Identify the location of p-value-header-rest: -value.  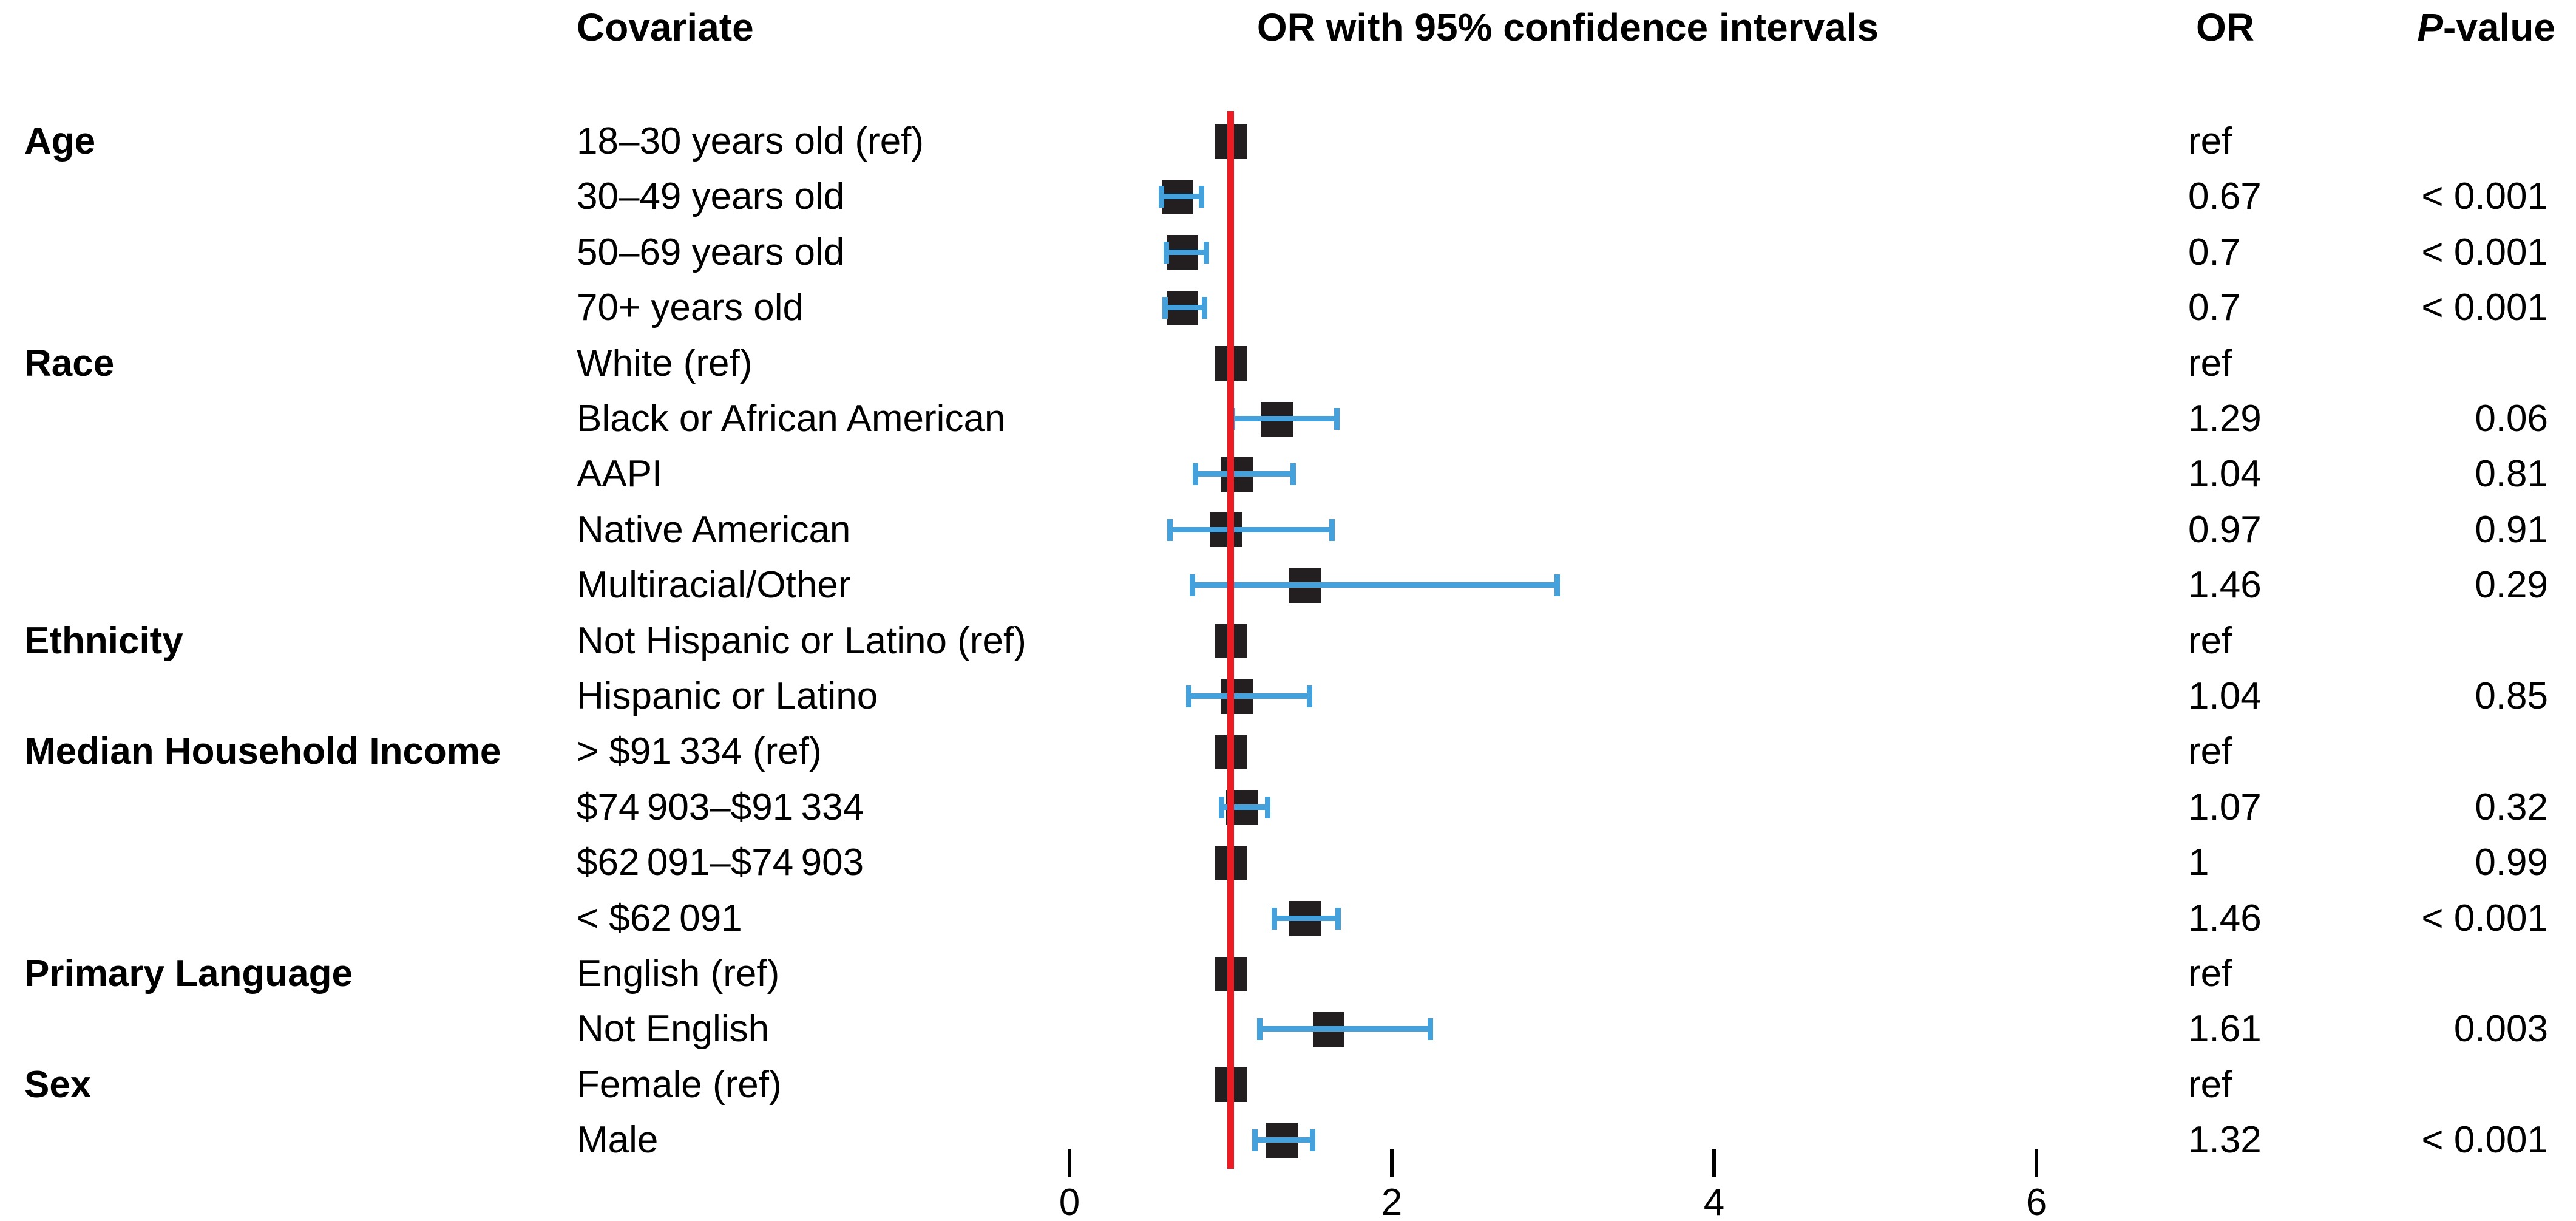
(2499, 27).